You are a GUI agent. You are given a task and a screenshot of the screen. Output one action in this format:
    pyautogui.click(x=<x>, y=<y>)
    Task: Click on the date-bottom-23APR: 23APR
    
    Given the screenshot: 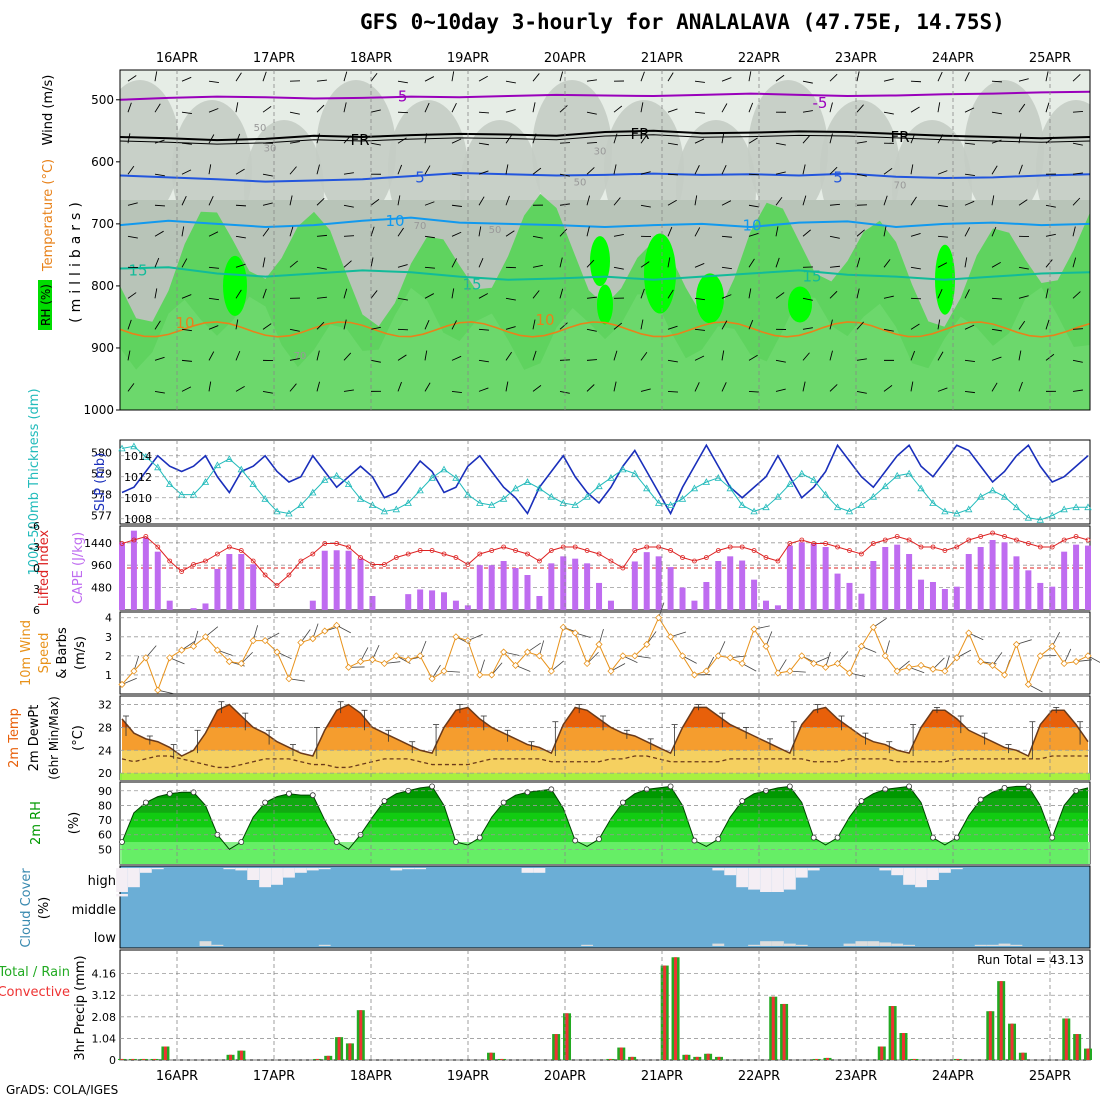 What is the action you would take?
    pyautogui.click(x=856, y=1076)
    